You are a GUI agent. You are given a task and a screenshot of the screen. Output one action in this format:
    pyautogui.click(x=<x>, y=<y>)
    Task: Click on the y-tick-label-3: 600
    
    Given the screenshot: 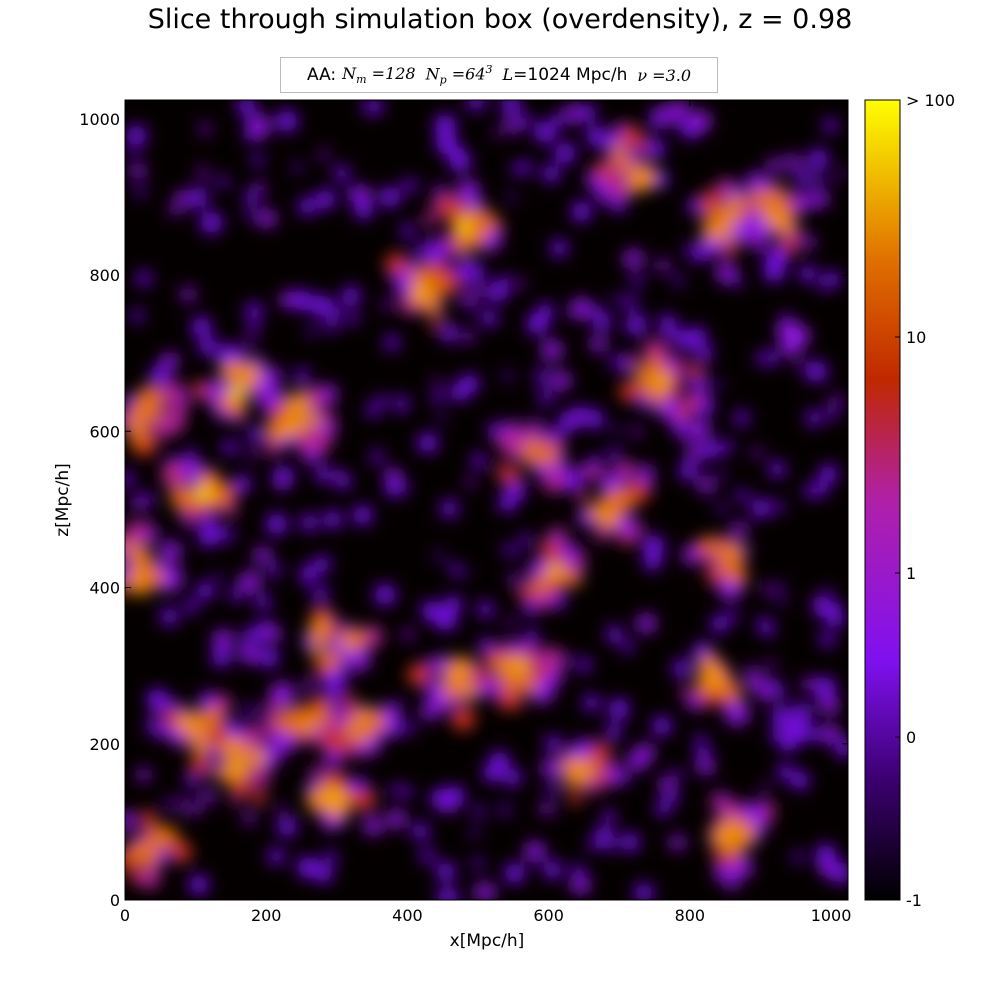 What is the action you would take?
    pyautogui.click(x=104, y=431)
    